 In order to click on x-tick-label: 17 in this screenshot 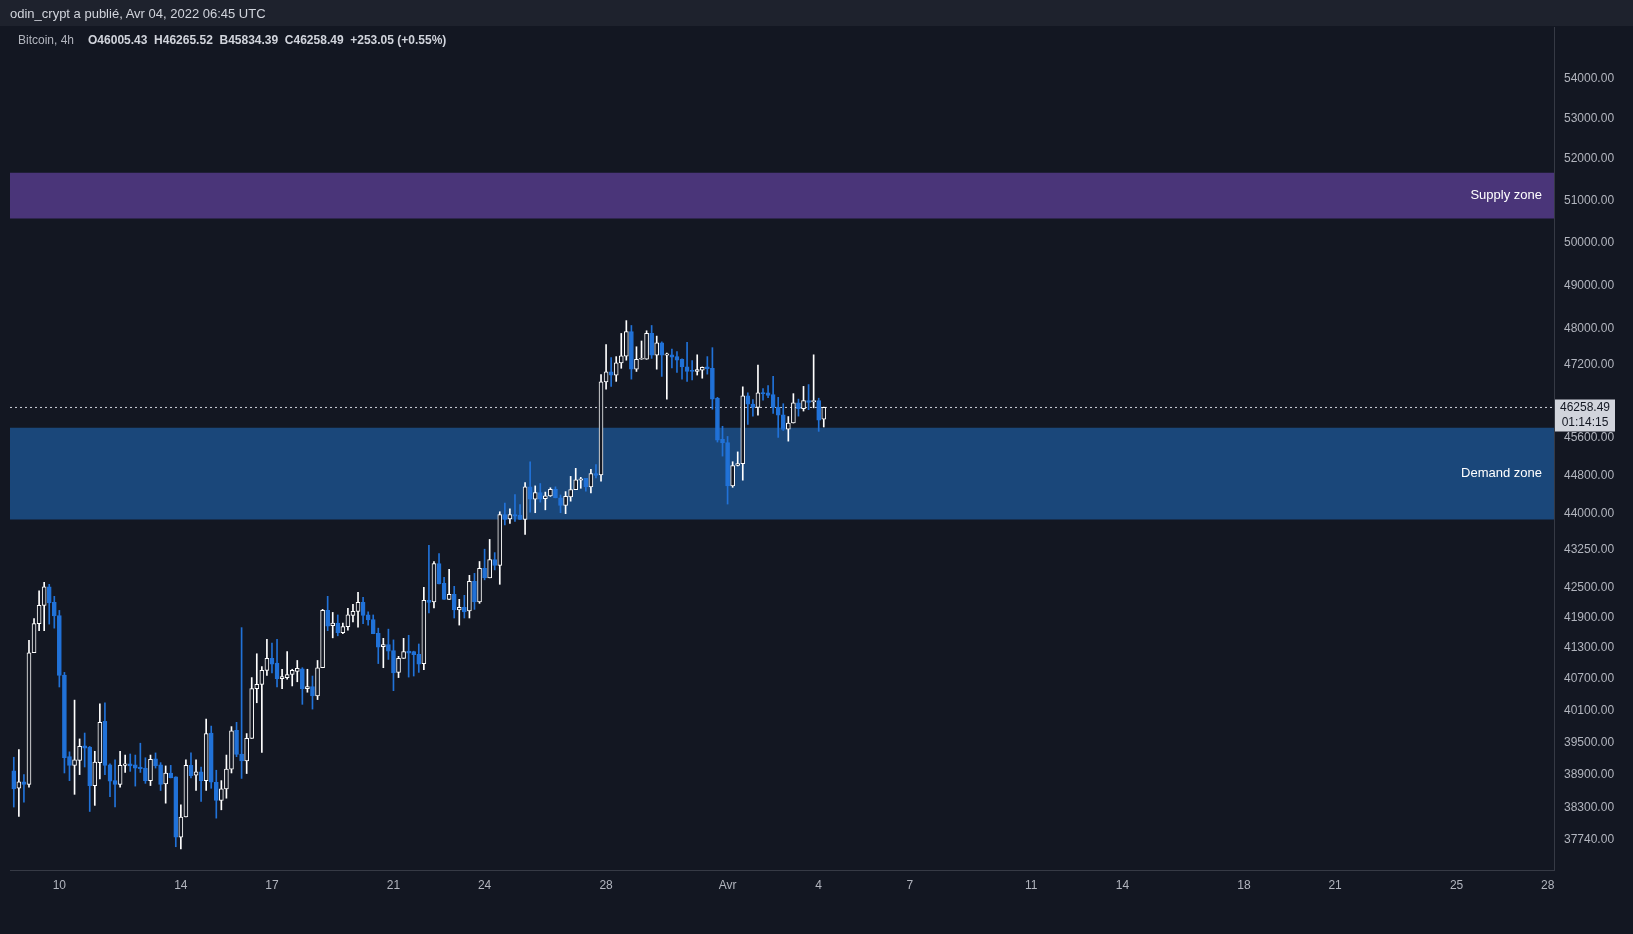, I will do `click(272, 884)`.